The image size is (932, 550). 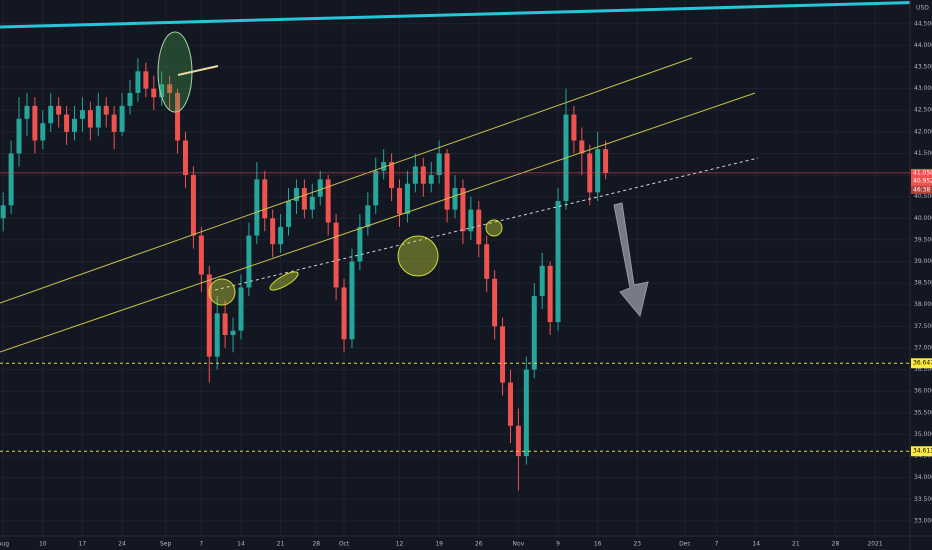 What do you see at coordinates (923, 326) in the screenshot?
I see `y-tick-label: 37.500` at bounding box center [923, 326].